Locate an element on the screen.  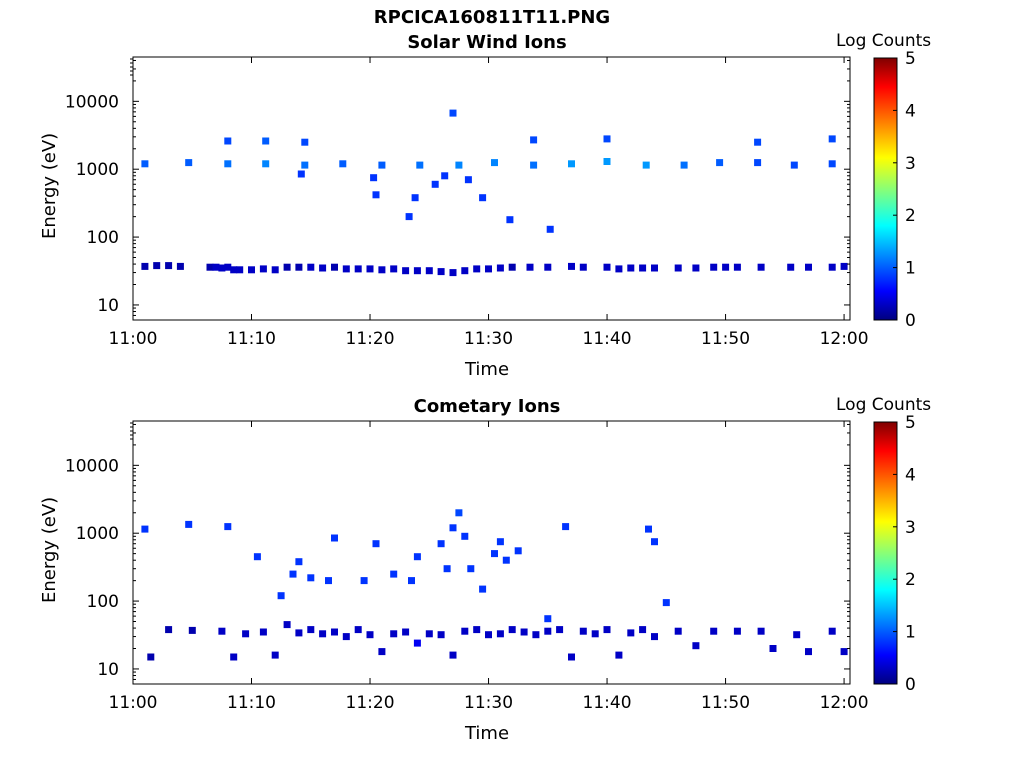
colorbar is located at coordinates (885, 189).